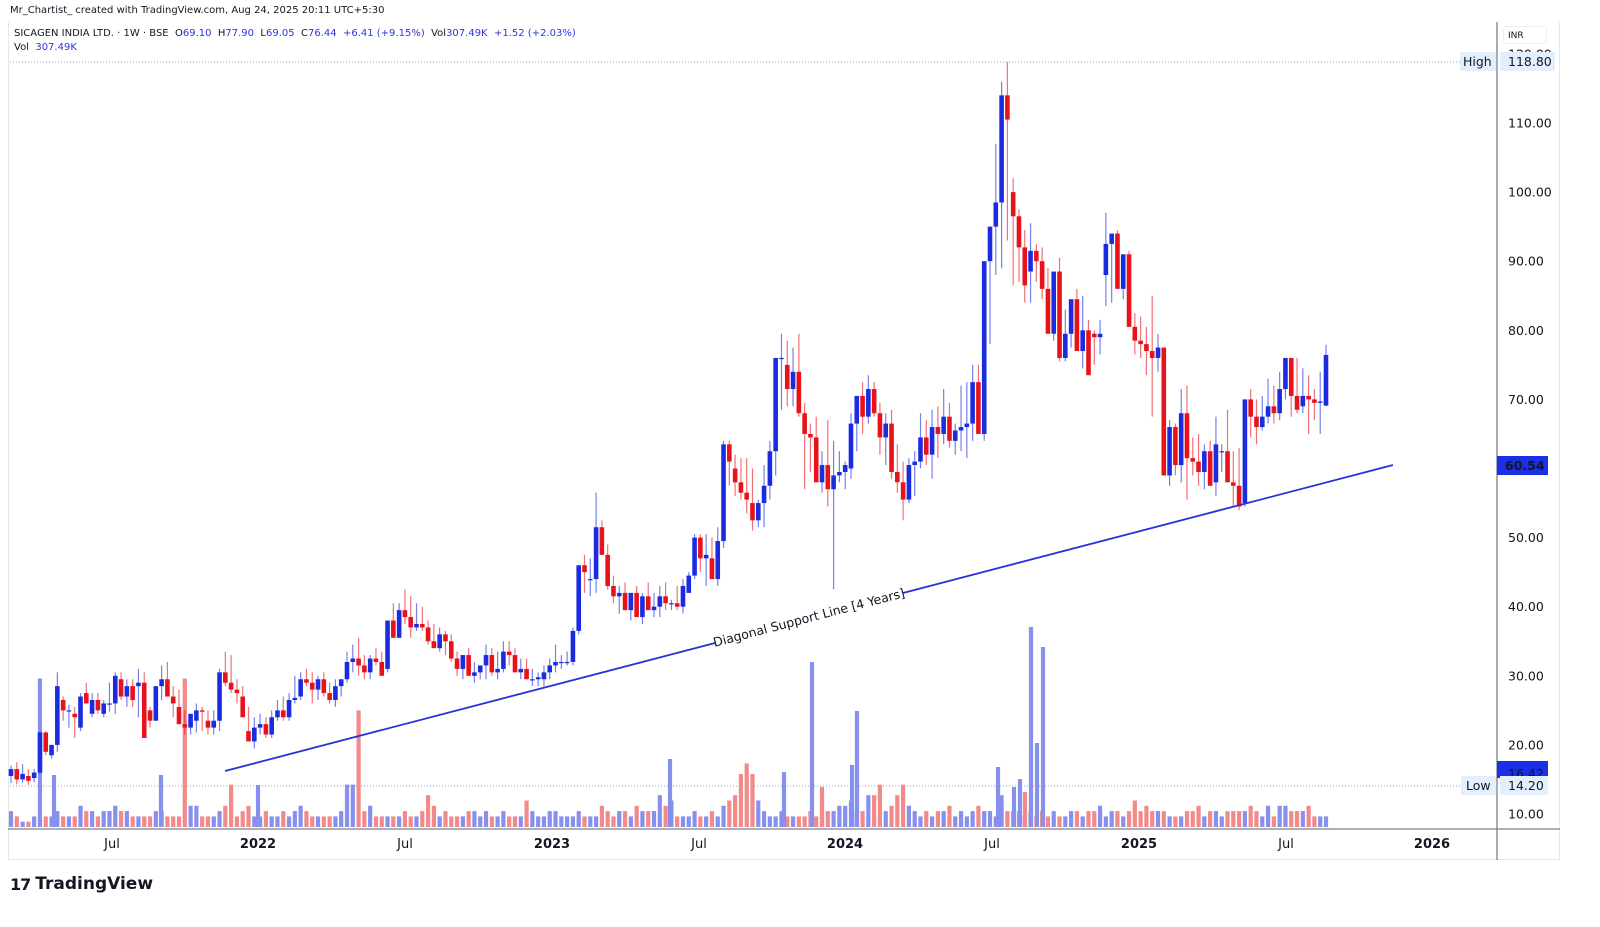 Image resolution: width=1600 pixels, height=927 pixels. What do you see at coordinates (81, 884) in the screenshot?
I see `tradingview-logo: 17 TradingView` at bounding box center [81, 884].